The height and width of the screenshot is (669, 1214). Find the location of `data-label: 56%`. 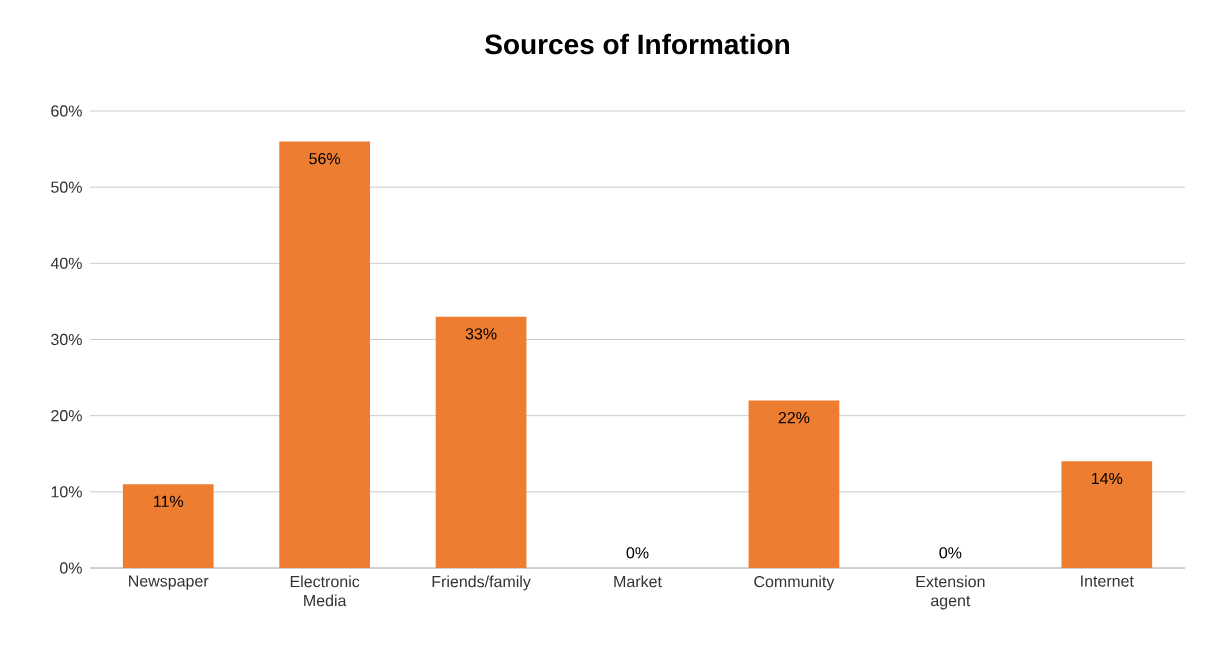

data-label: 56% is located at coordinates (325, 158).